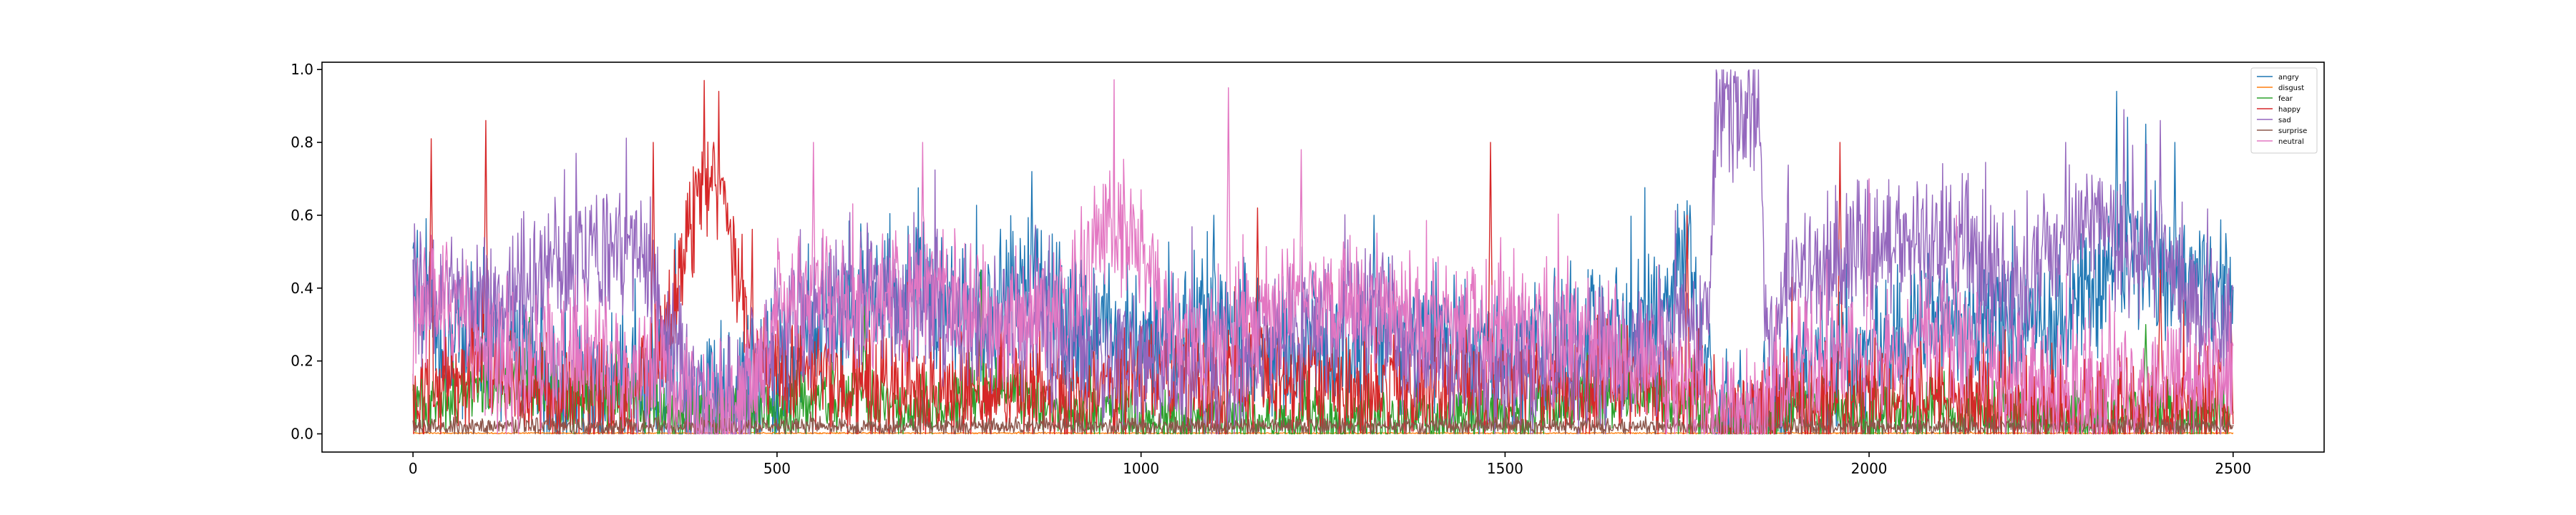 This screenshot has height=515, width=2576. Describe the element at coordinates (2291, 88) in the screenshot. I see `legend-label-disgust: disgust` at that location.